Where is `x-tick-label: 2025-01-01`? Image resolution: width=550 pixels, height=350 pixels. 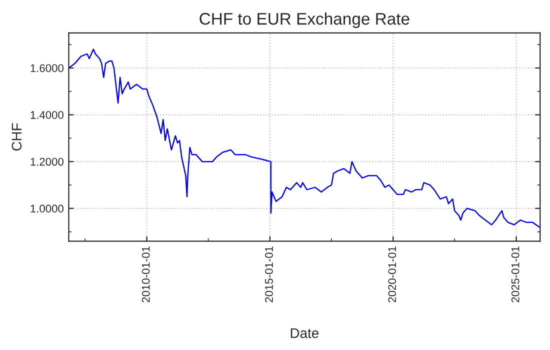 x-tick-label: 2025-01-01 is located at coordinates (515, 274).